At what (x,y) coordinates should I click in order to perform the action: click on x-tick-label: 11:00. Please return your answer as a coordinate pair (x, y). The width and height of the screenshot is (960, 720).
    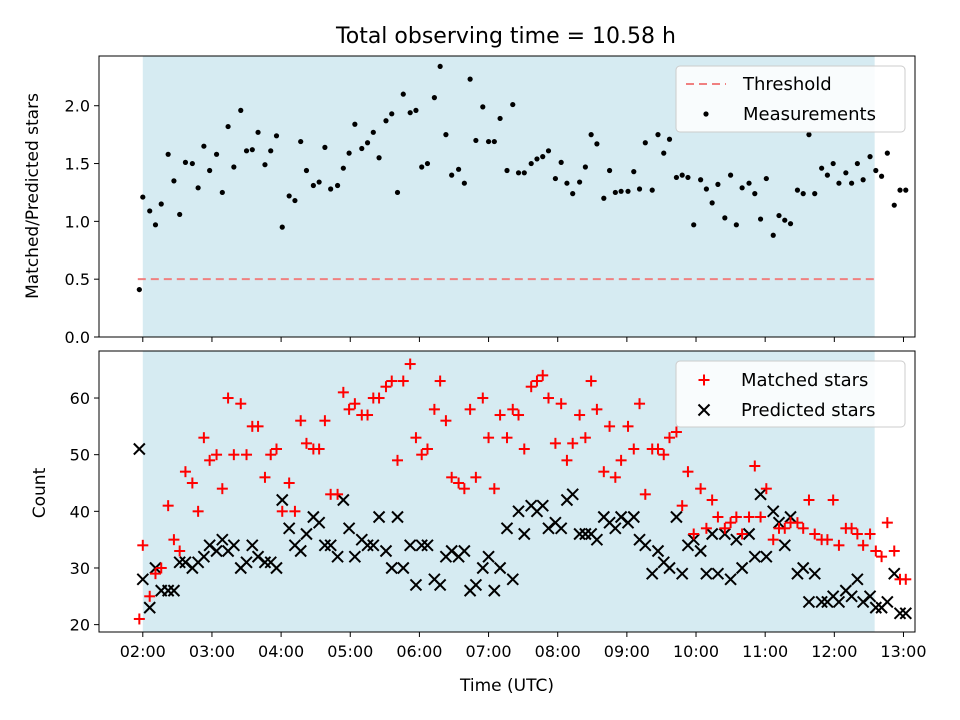
    Looking at the image, I should click on (765, 651).